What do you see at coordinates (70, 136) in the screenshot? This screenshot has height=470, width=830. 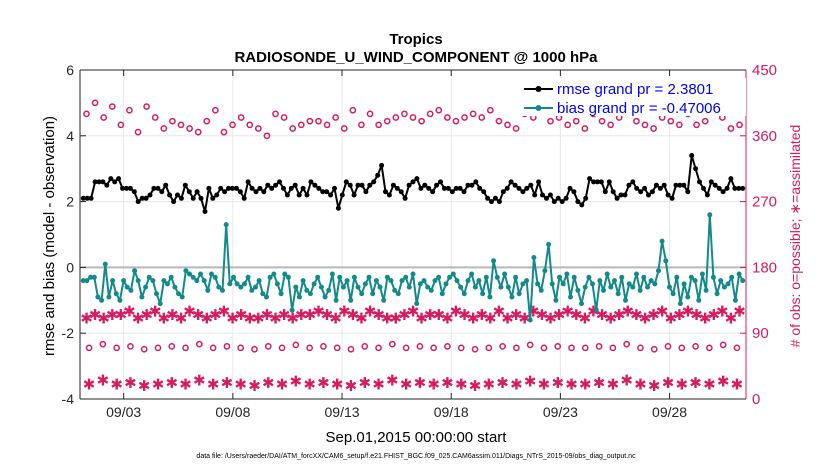 I see `y-tick-label: 4` at bounding box center [70, 136].